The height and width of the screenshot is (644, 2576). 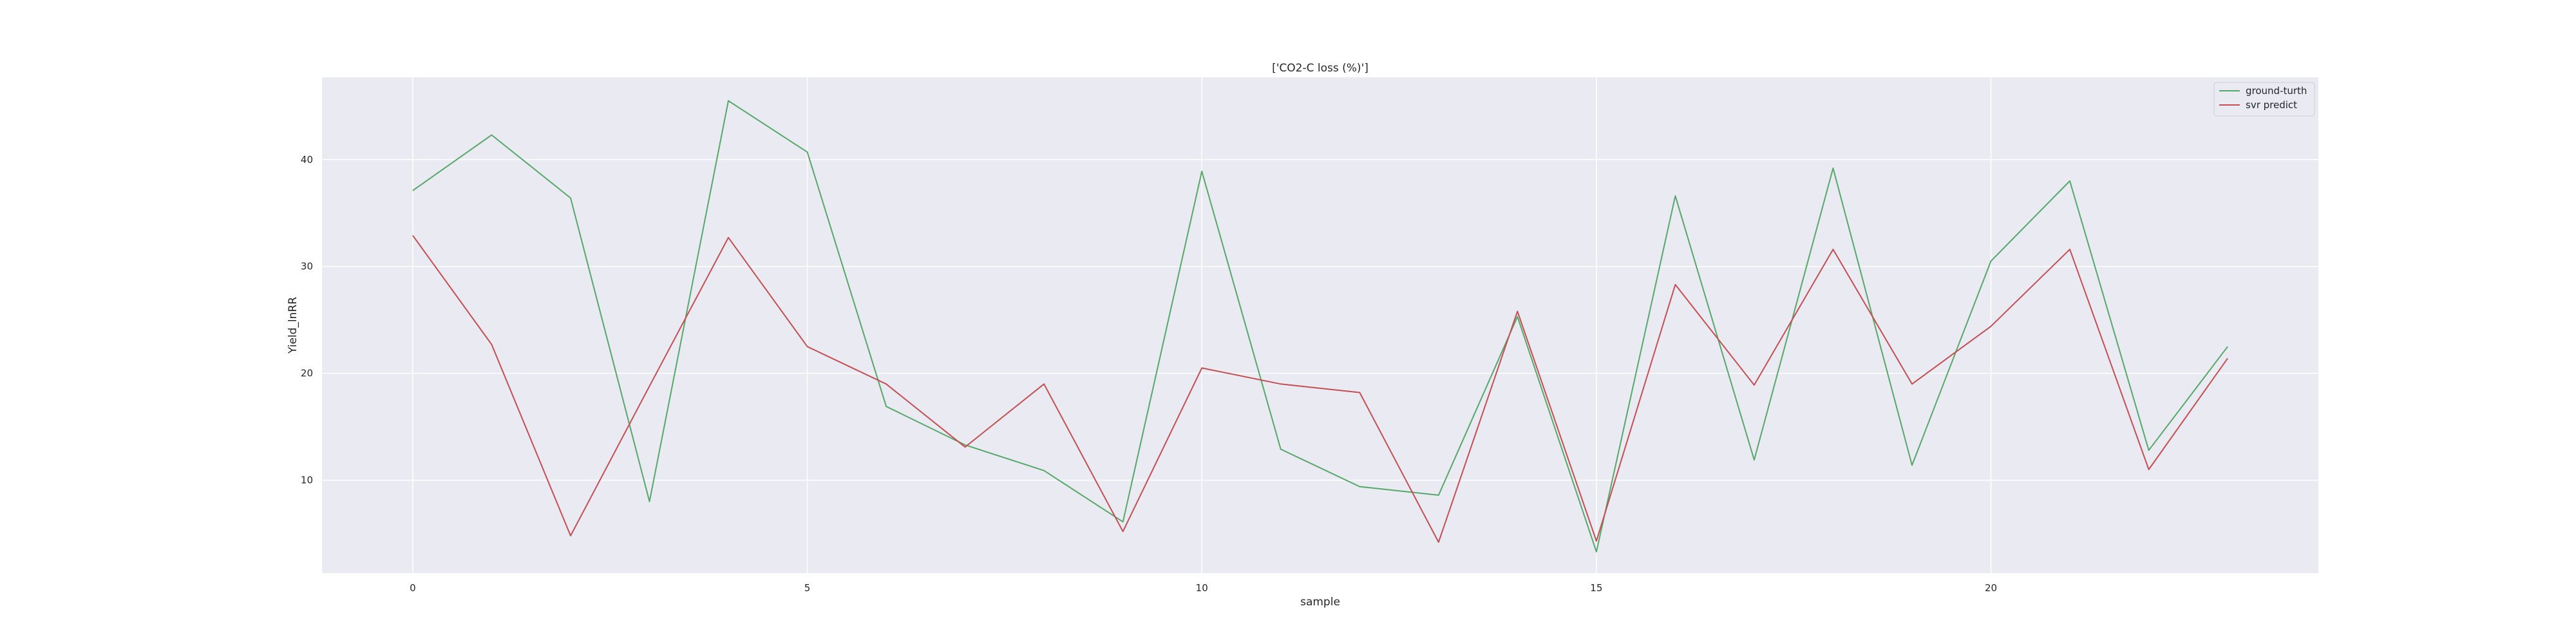 I want to click on chart-title: ['CO2-C loss (%)'], so click(x=1320, y=68).